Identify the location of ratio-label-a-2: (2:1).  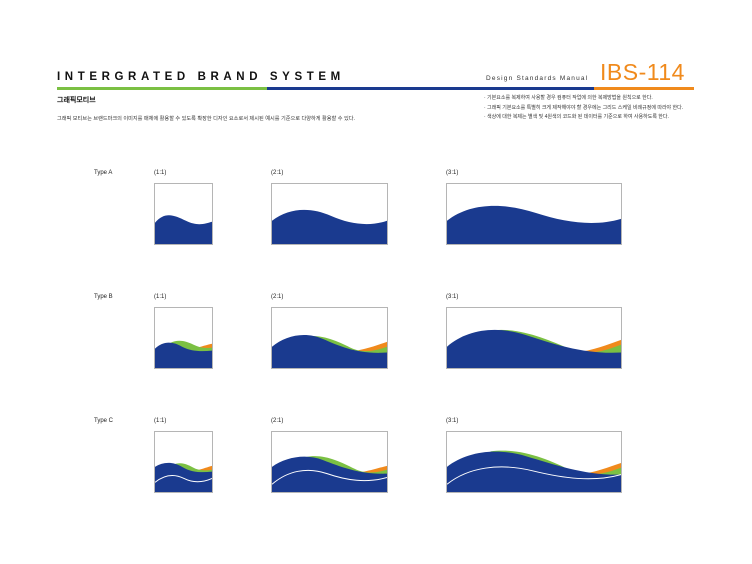
(277, 173).